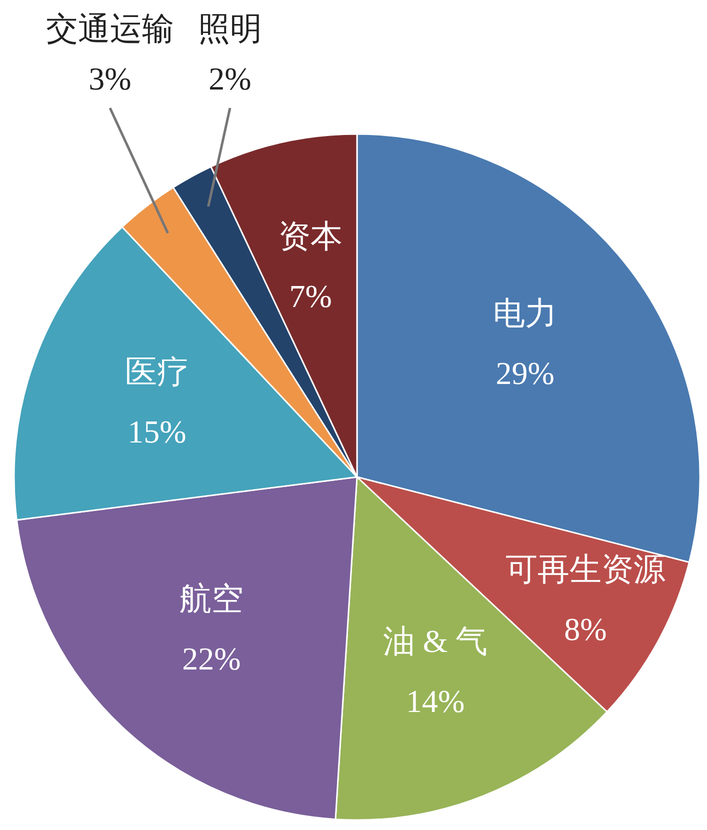 This screenshot has height=830, width=707. What do you see at coordinates (435, 701) in the screenshot?
I see `data-label: 14%` at bounding box center [435, 701].